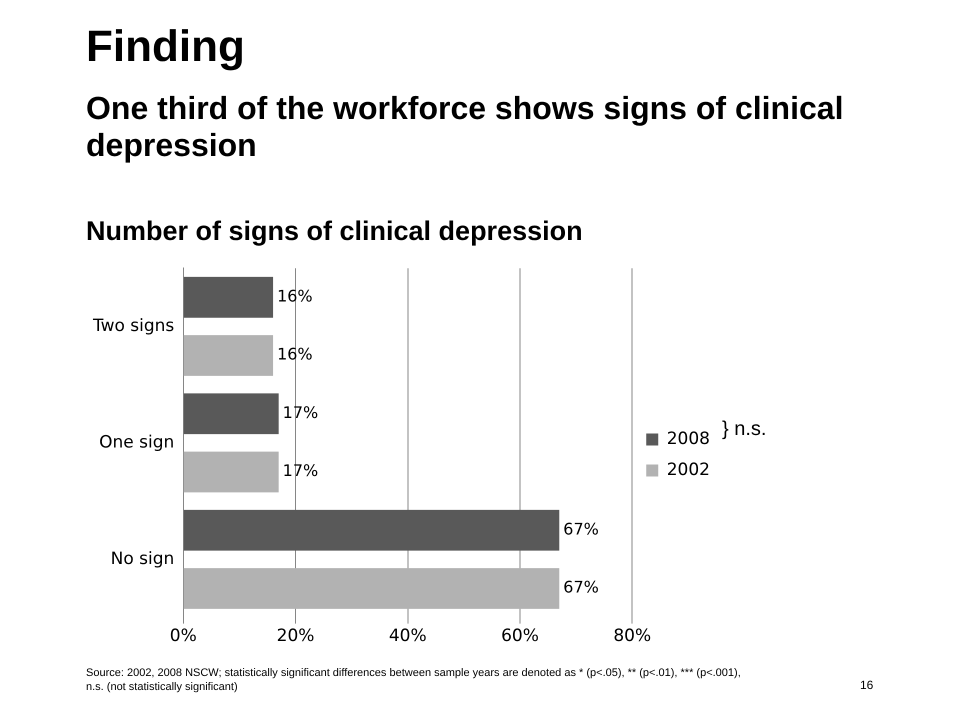 The width and height of the screenshot is (960, 721). What do you see at coordinates (136, 442) in the screenshot?
I see `y-tick-label: One sign` at bounding box center [136, 442].